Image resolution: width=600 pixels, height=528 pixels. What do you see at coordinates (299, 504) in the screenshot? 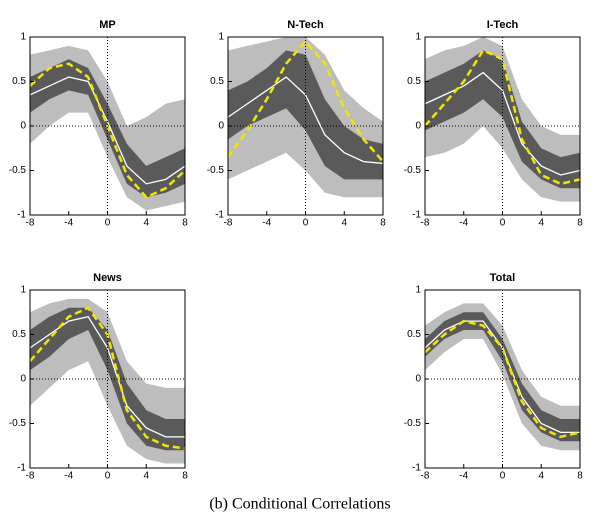
I see `caption: (b) Conditional Correlations` at bounding box center [299, 504].